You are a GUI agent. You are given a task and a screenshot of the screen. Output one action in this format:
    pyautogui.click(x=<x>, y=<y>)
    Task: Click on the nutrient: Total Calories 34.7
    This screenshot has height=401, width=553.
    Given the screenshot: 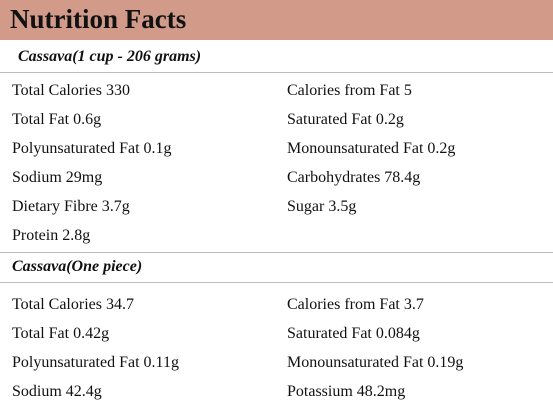 What is the action you would take?
    pyautogui.click(x=73, y=304)
    